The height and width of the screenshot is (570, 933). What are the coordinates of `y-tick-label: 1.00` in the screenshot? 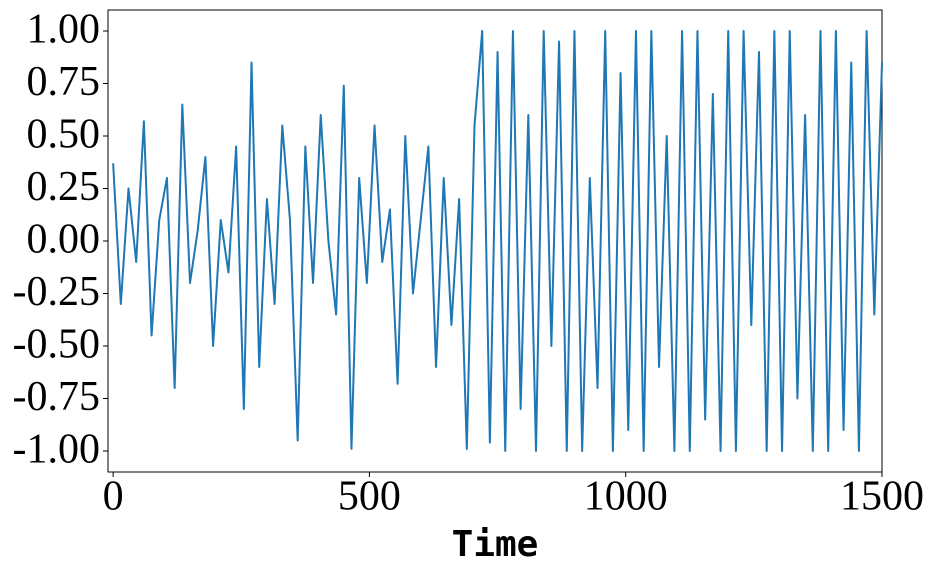 It's located at (64, 30).